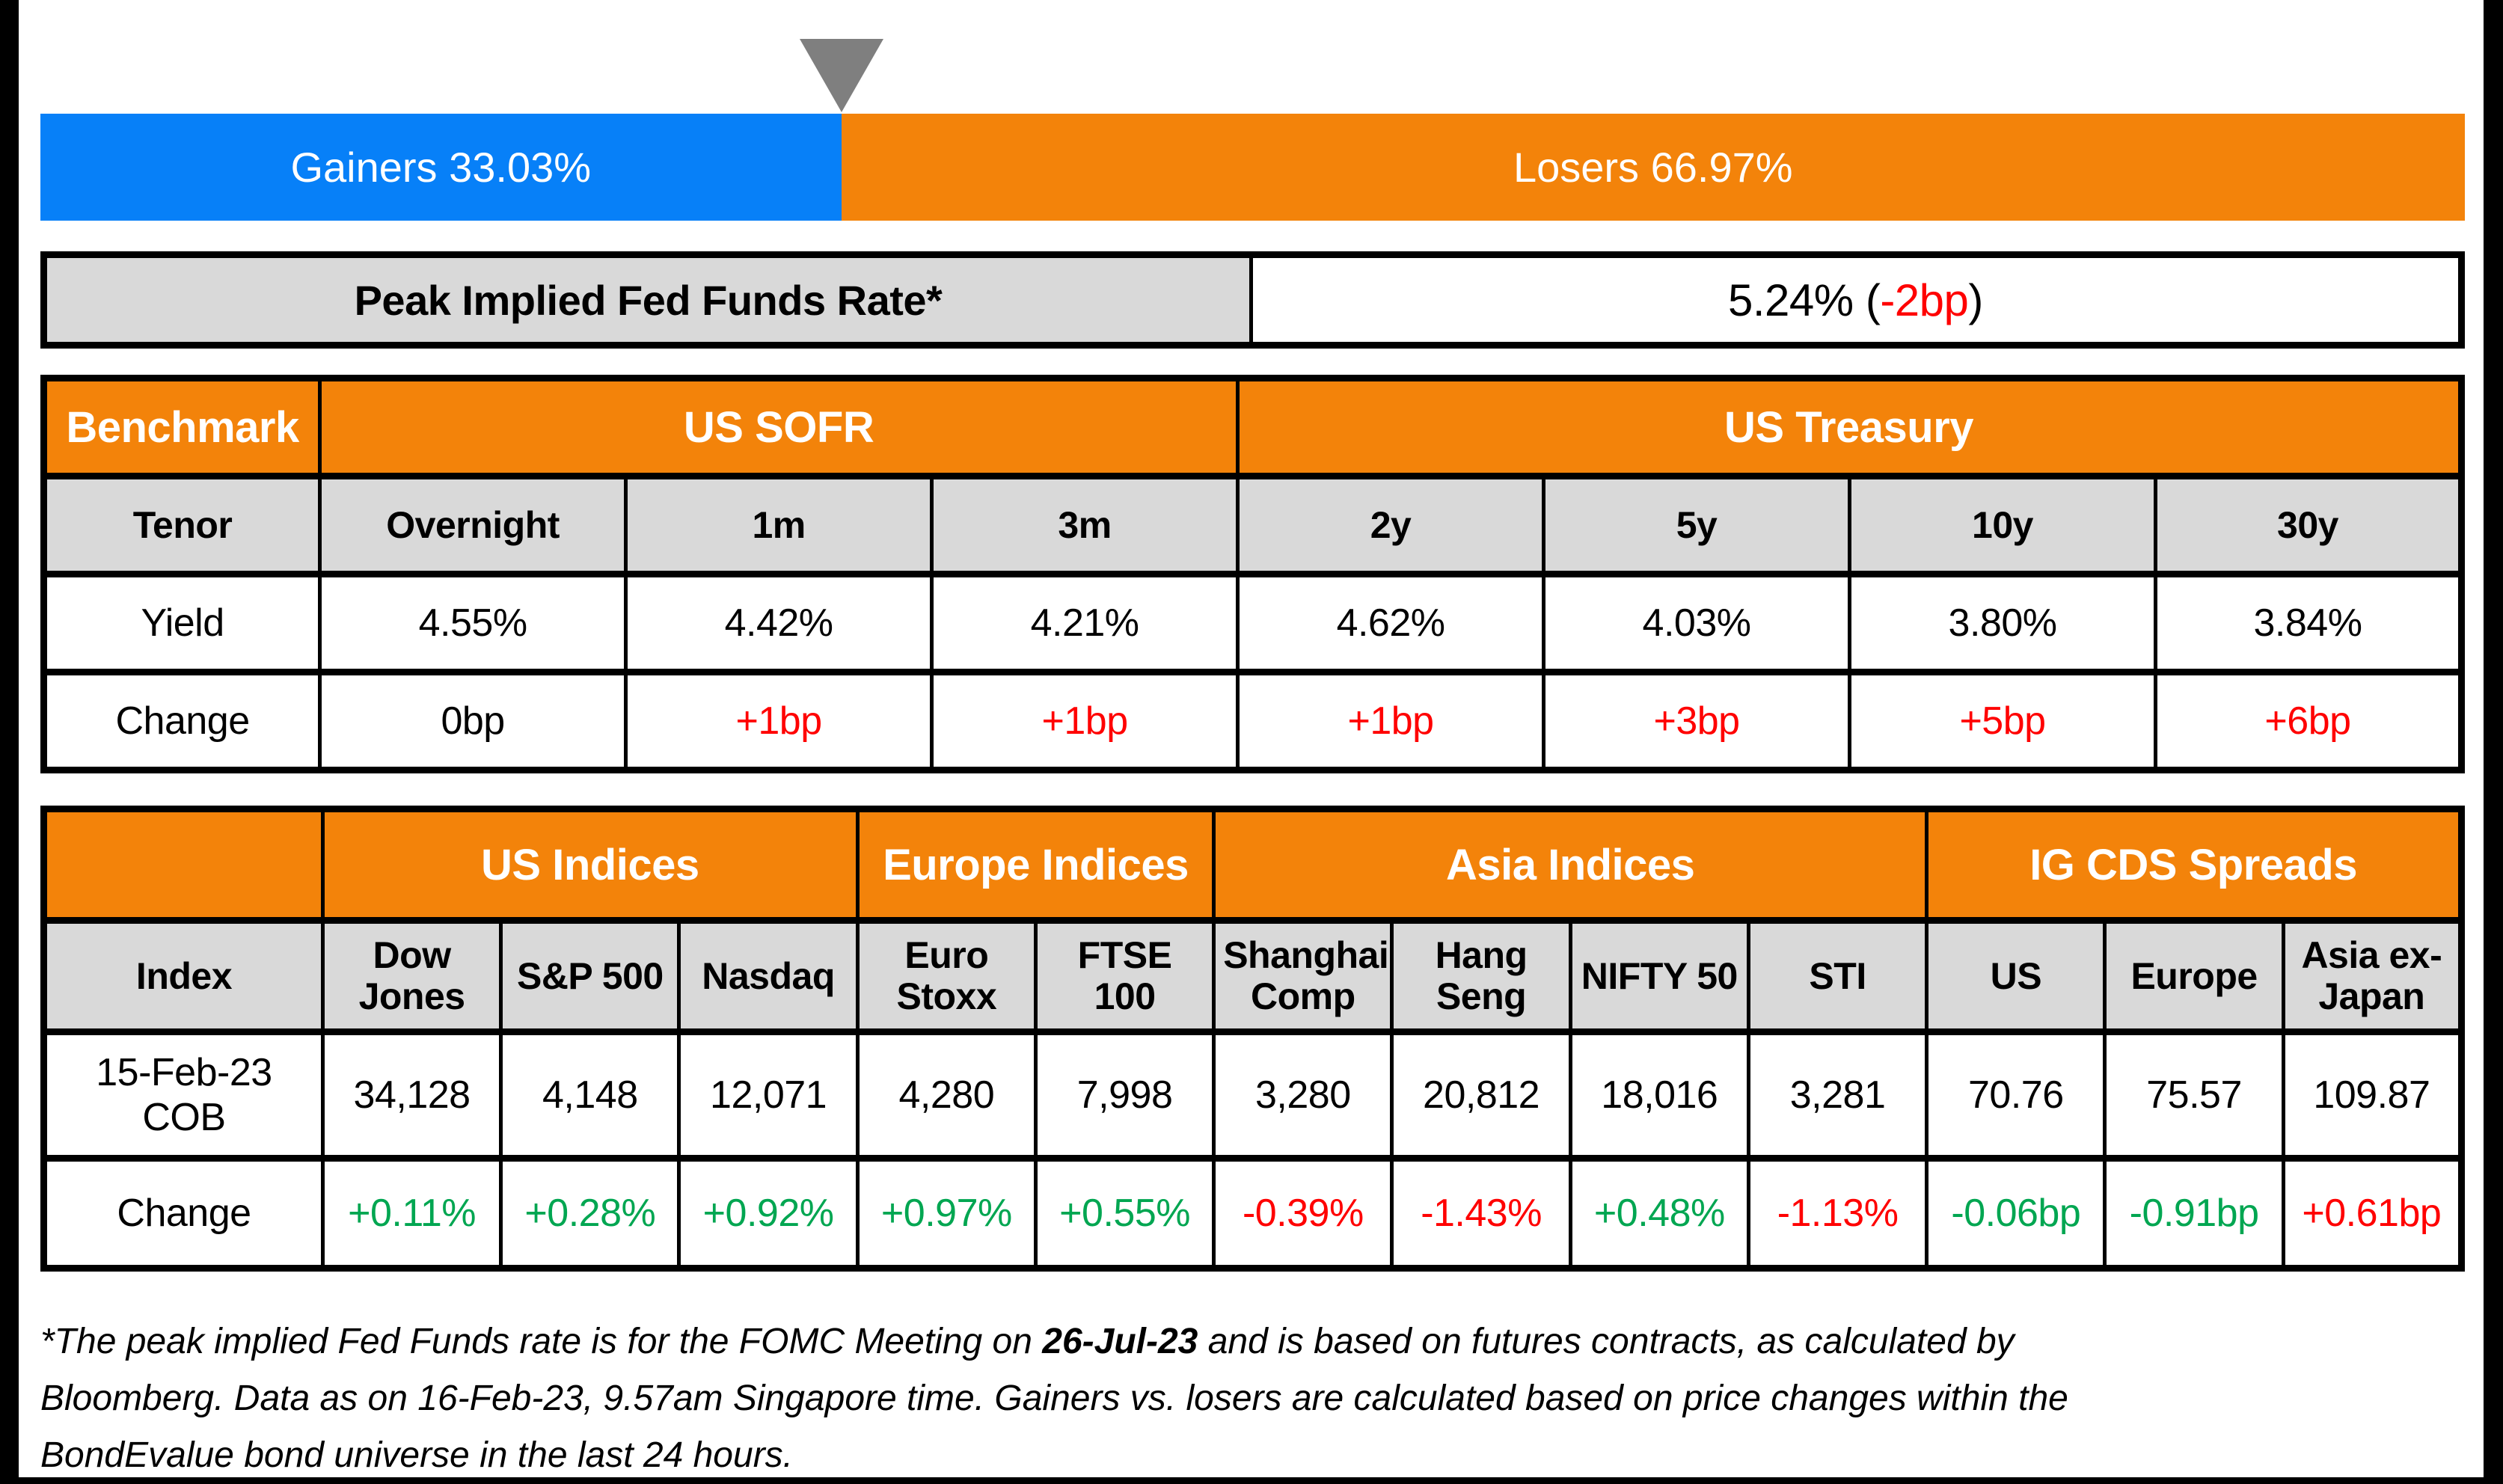 This screenshot has width=2503, height=1484. Describe the element at coordinates (1659, 976) in the screenshot. I see `nifty50-header: NIFTY 50` at that location.